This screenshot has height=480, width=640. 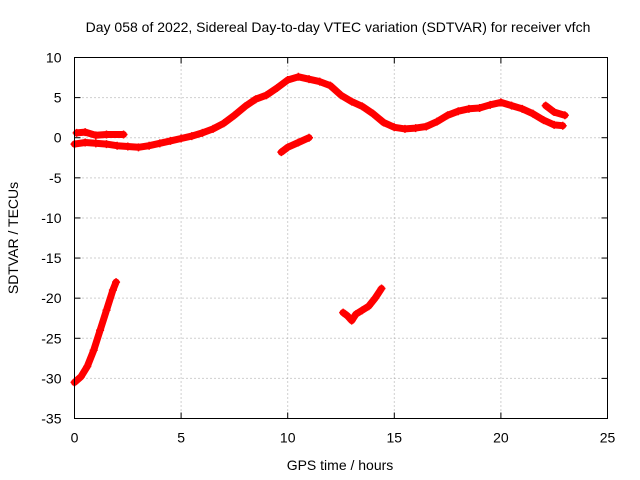 What do you see at coordinates (51, 298) in the screenshot?
I see `y-tick-label: -20` at bounding box center [51, 298].